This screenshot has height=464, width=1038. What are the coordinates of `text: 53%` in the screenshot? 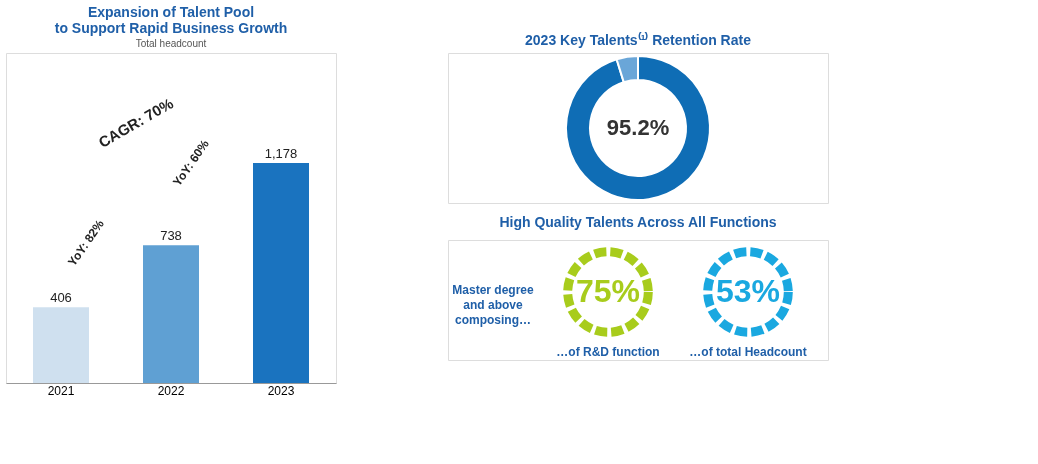 It's located at (748, 291).